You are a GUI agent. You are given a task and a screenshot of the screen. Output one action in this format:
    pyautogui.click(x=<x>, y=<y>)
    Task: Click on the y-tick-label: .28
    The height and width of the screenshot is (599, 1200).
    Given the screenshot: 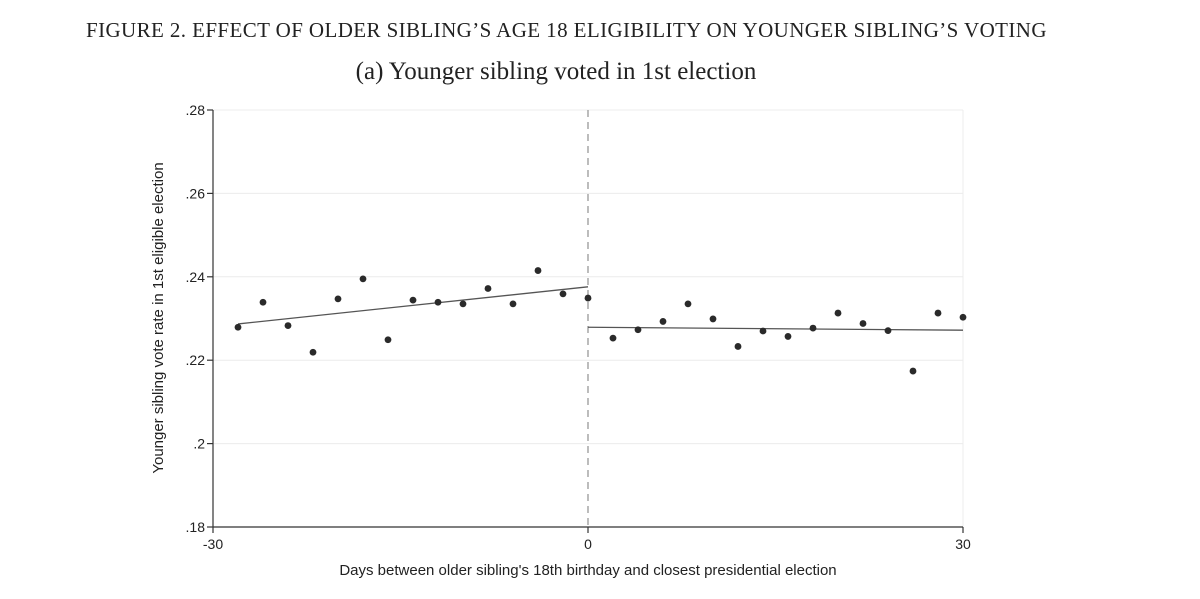 What is the action you would take?
    pyautogui.click(x=196, y=110)
    